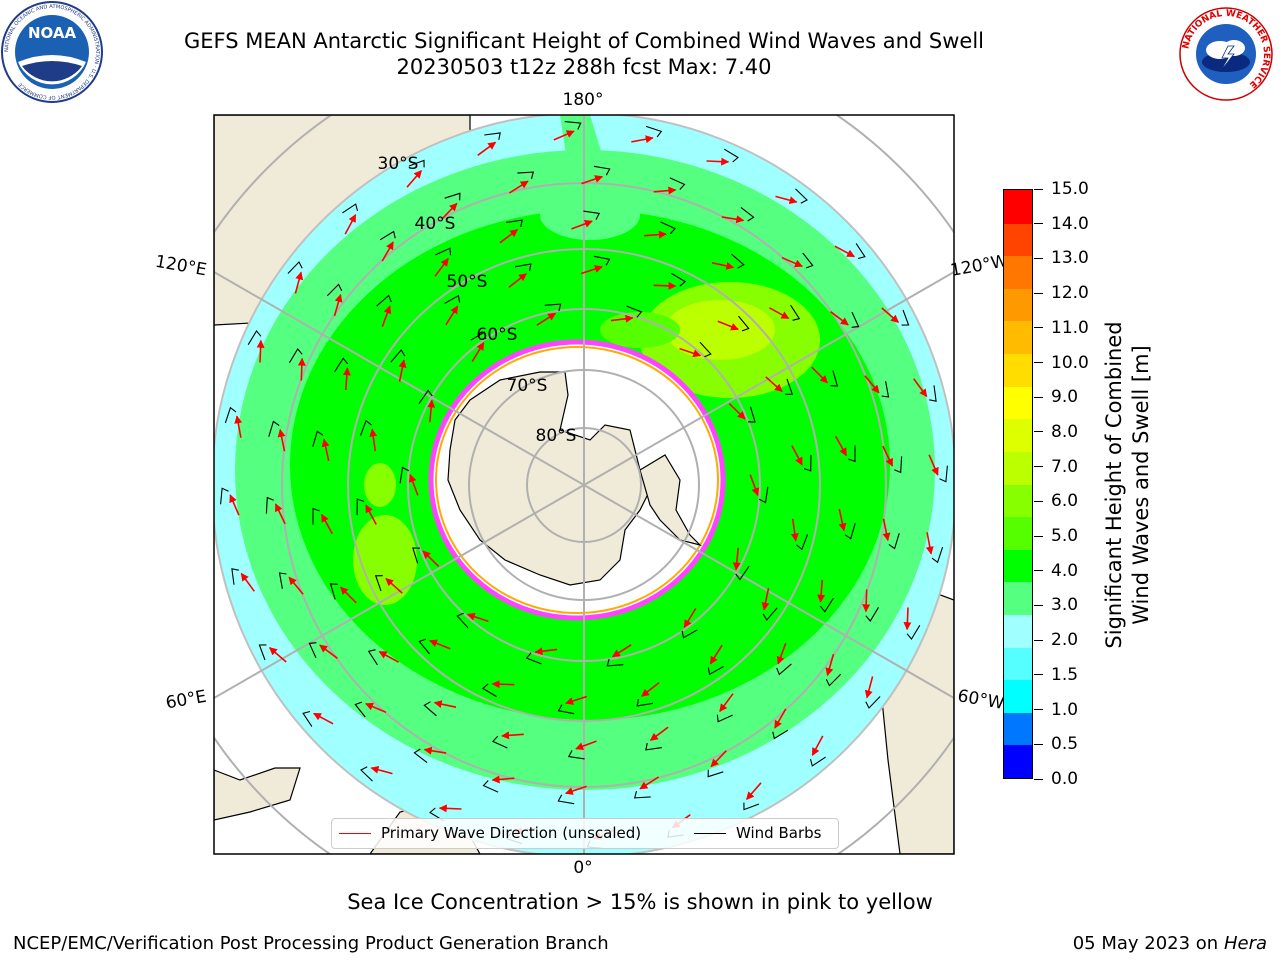 The height and width of the screenshot is (960, 1280). Describe the element at coordinates (1061, 224) in the screenshot. I see `colorbar-tick-label: 14.0` at that location.